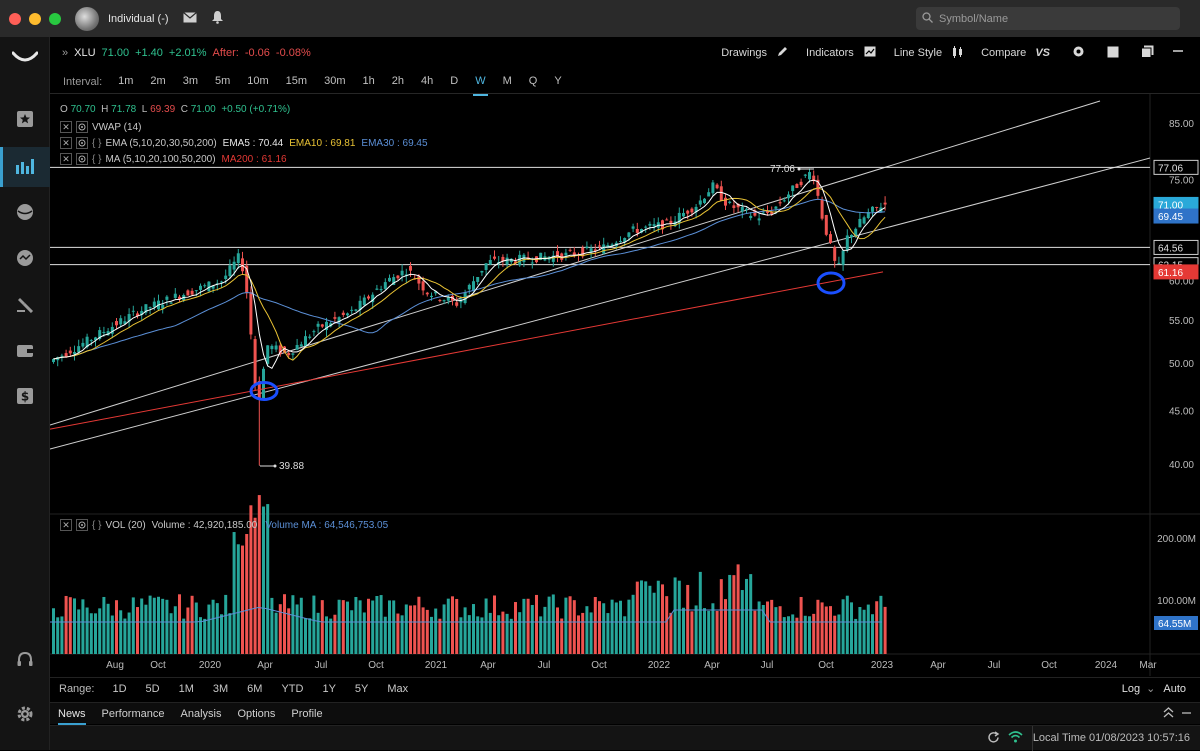 The image size is (1200, 751). Describe the element at coordinates (72, 714) in the screenshot. I see `tab-news: News` at that location.